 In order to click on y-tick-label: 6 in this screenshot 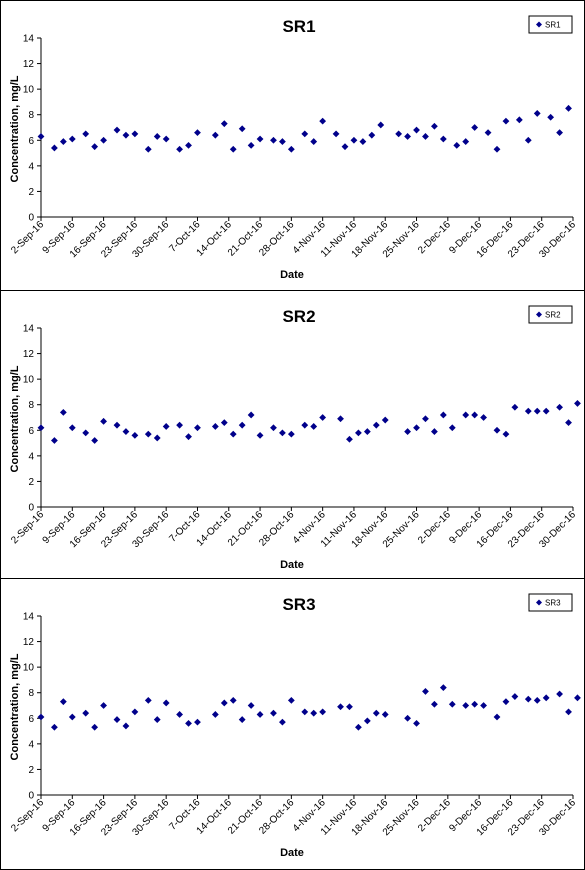, I will do `click(31, 719)`.